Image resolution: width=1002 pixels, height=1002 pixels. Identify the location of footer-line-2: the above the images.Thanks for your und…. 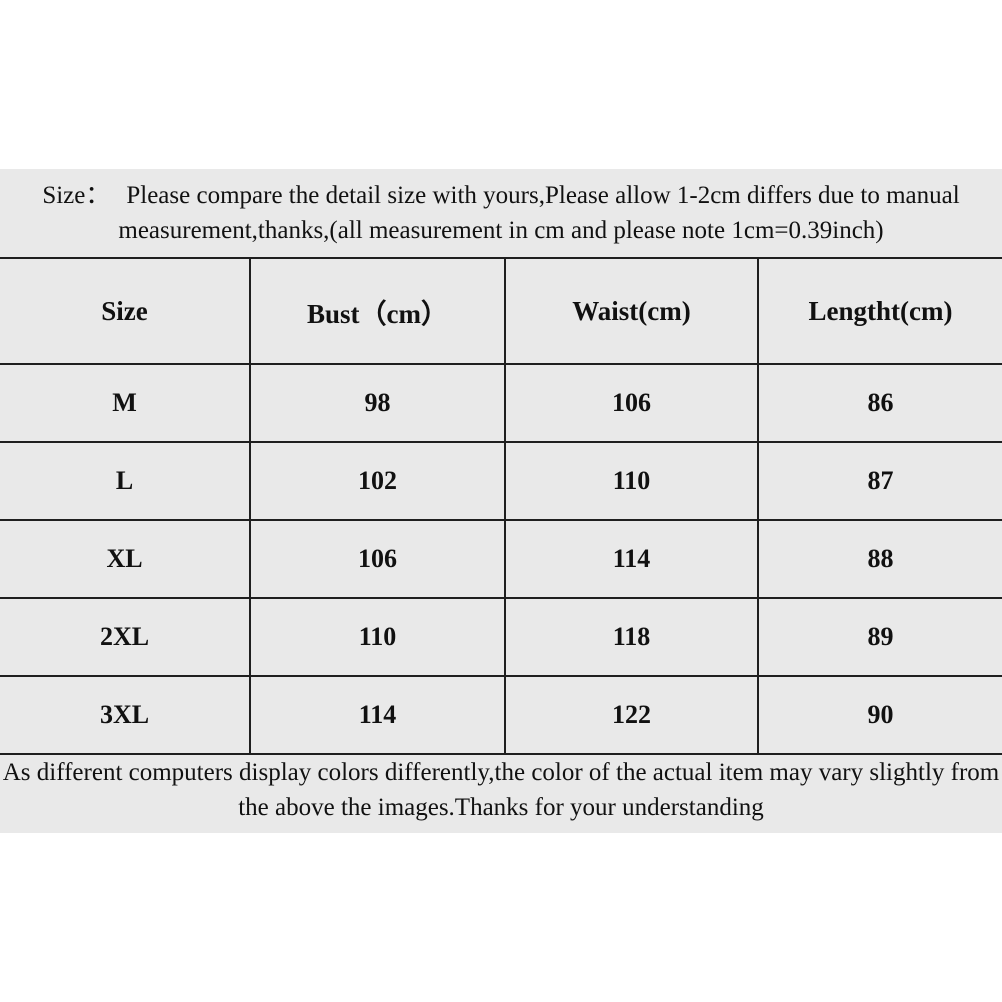
(501, 807).